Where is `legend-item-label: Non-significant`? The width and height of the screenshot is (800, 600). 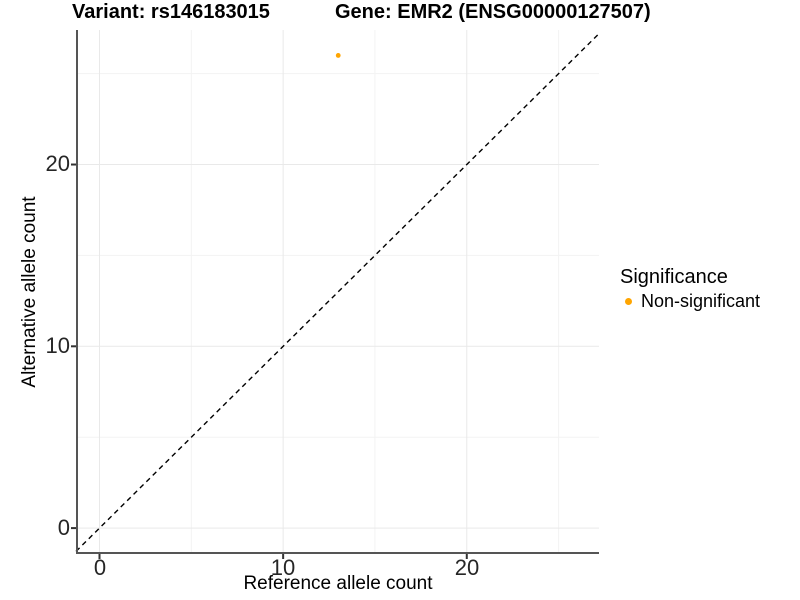 legend-item-label: Non-significant is located at coordinates (701, 301).